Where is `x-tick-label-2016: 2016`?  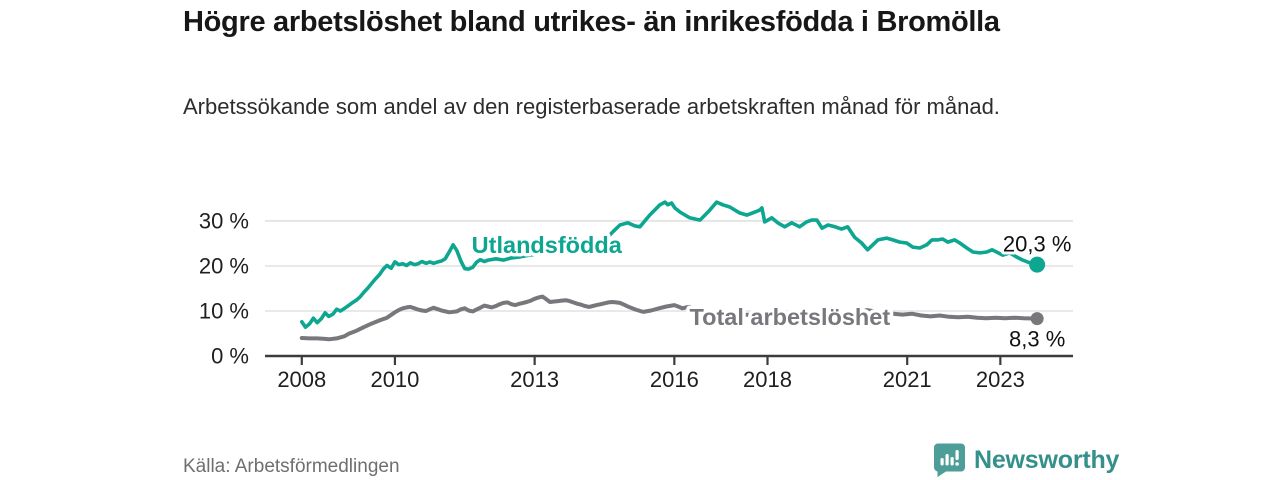 x-tick-label-2016: 2016 is located at coordinates (674, 379).